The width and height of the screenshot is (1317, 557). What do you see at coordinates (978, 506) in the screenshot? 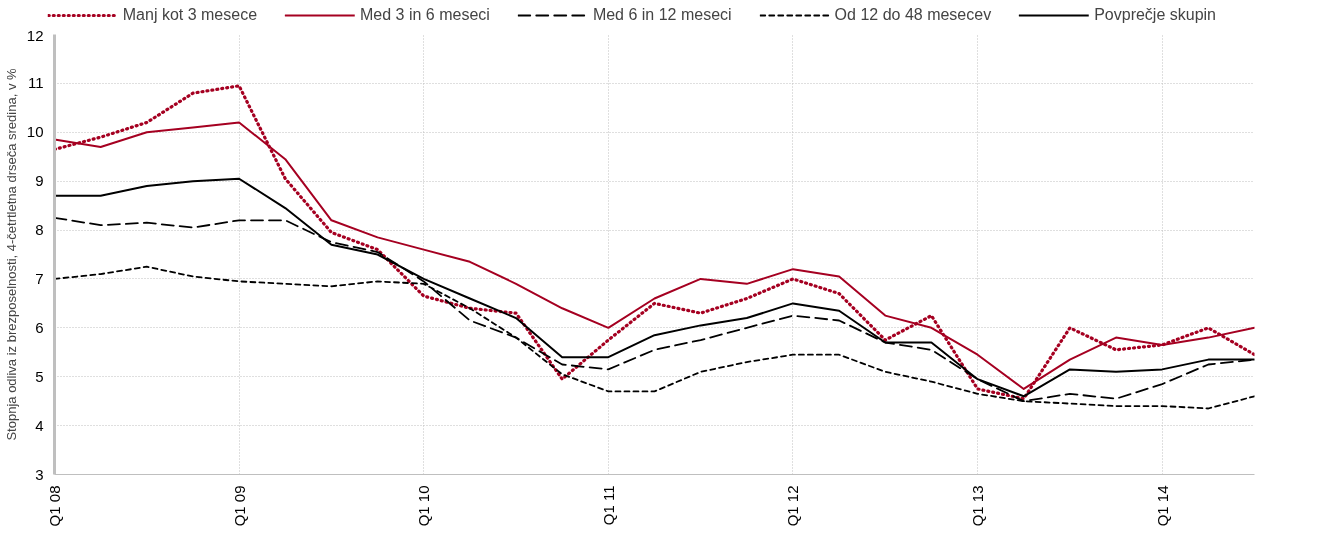
I see `x-tick-label: Q1 13` at bounding box center [978, 506].